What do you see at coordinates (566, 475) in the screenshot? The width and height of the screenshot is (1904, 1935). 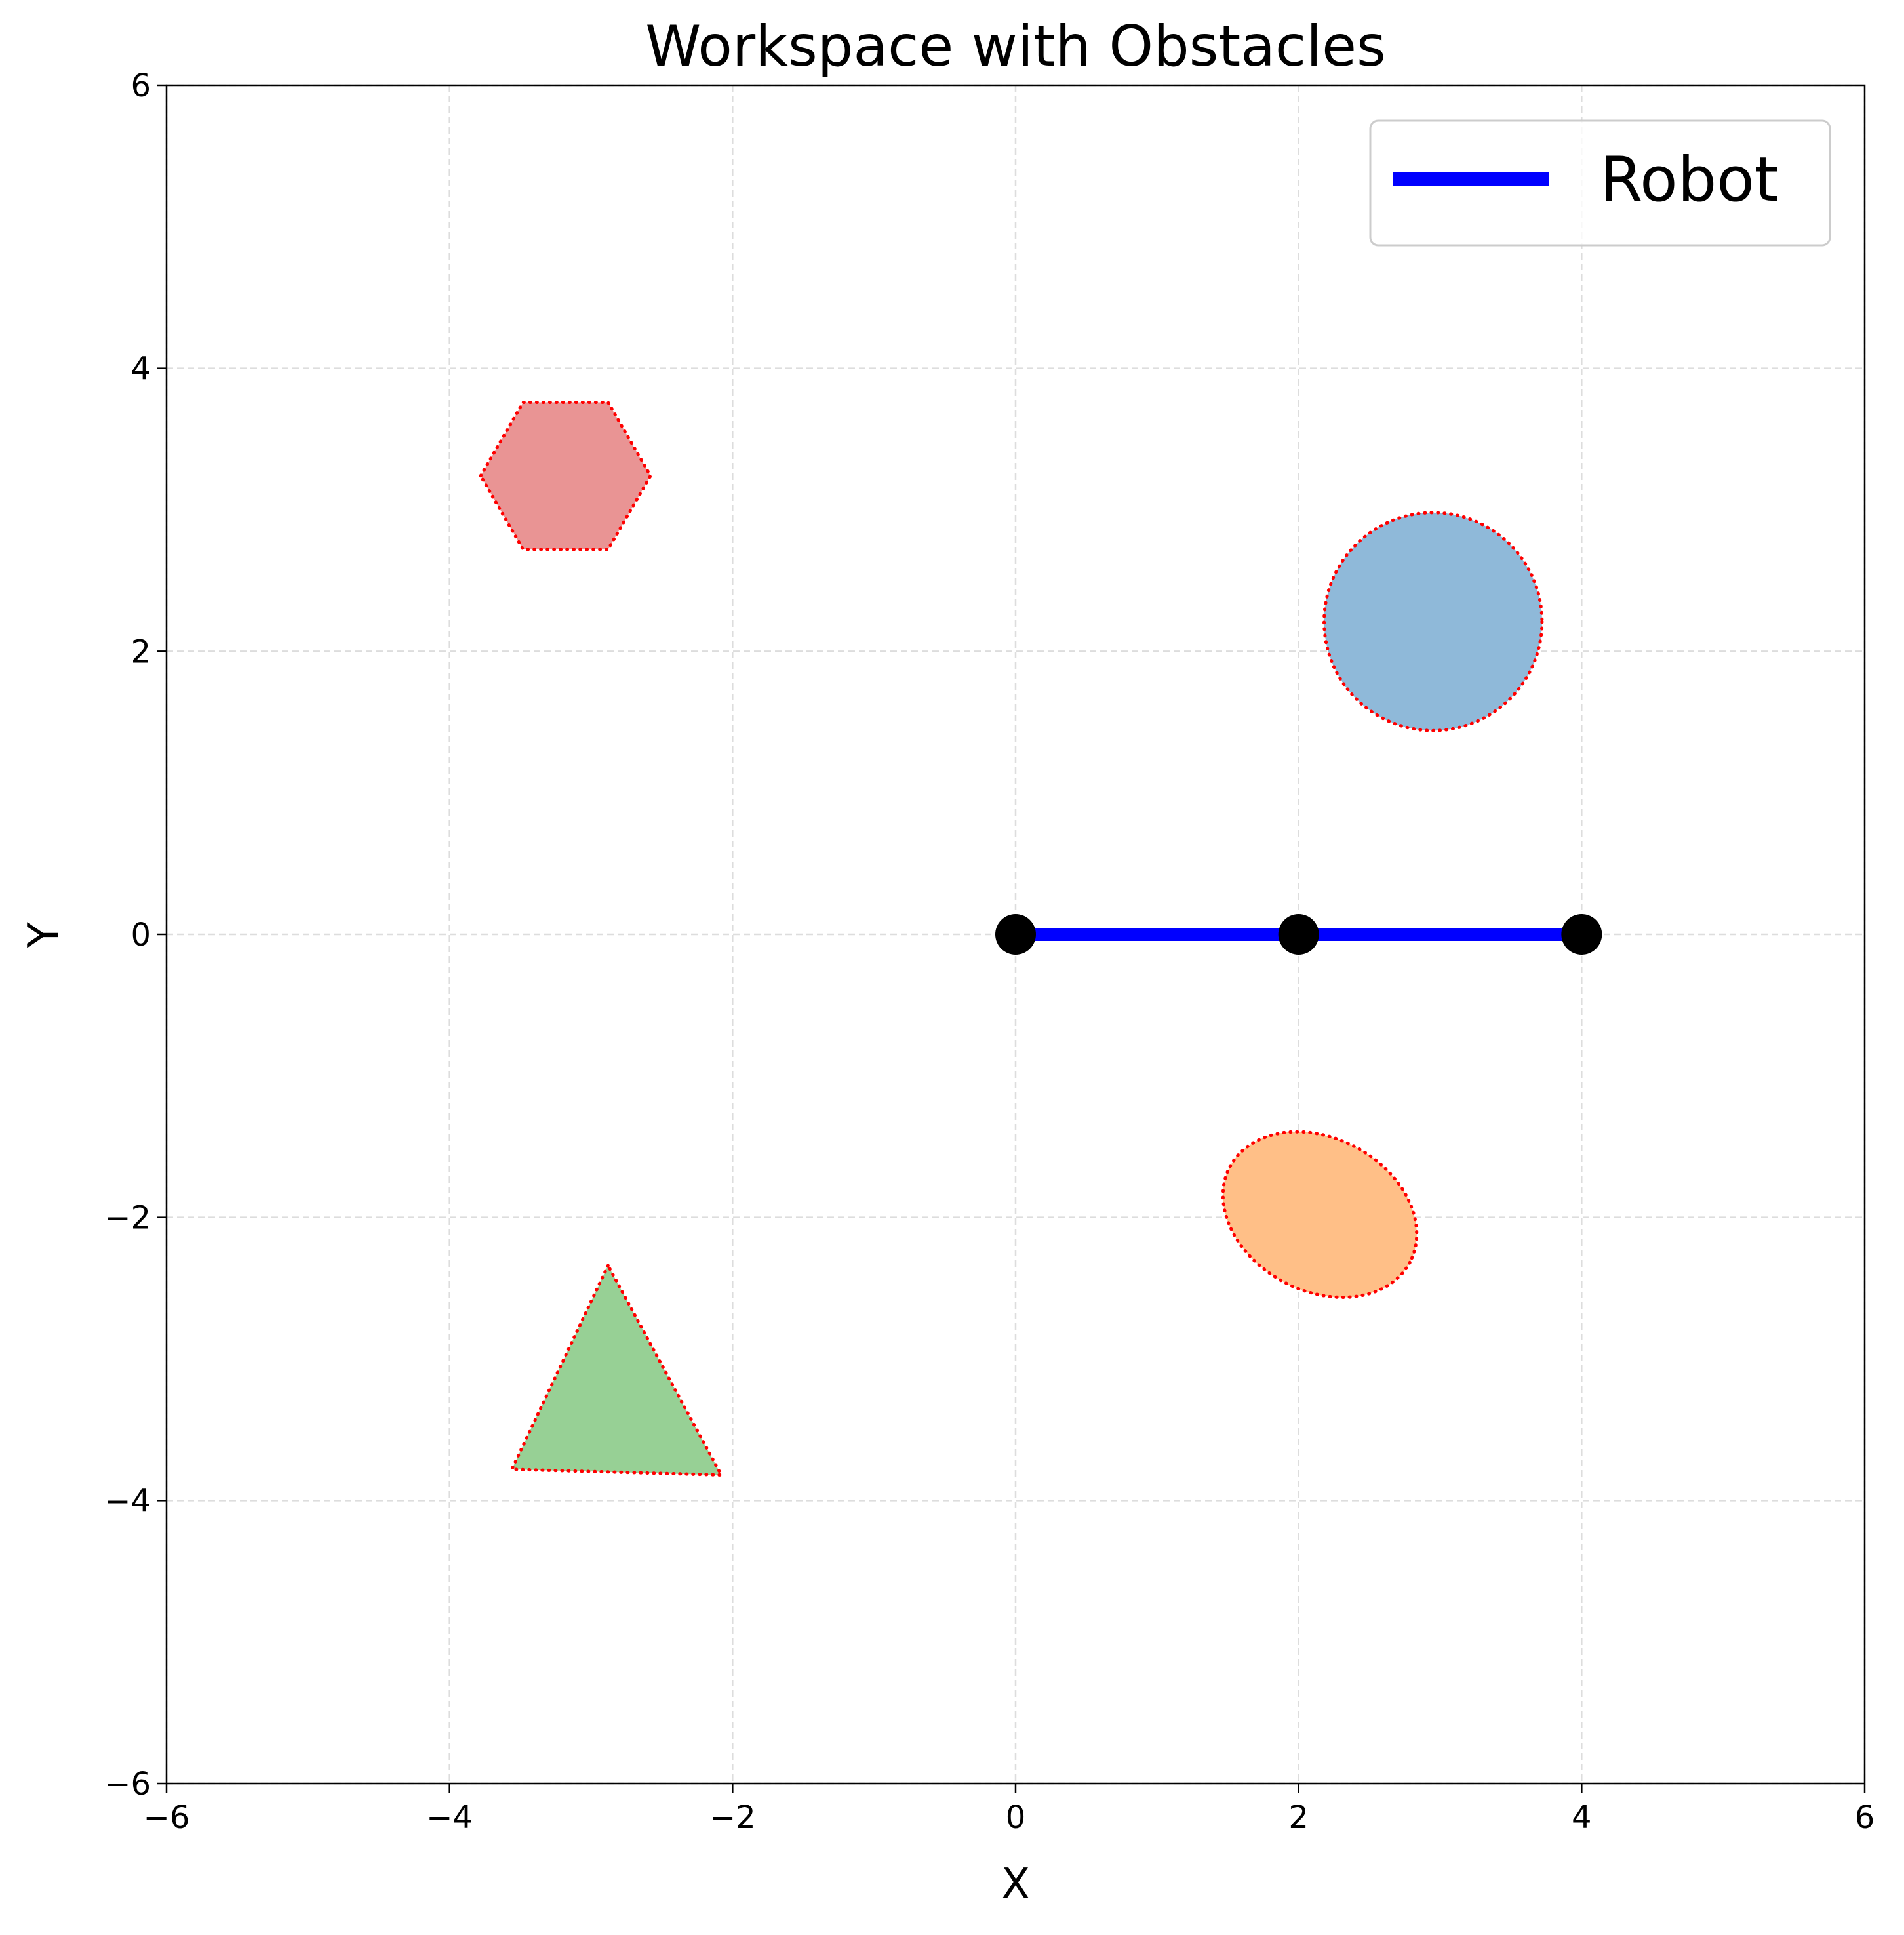 I see `obstacle-hexagon` at bounding box center [566, 475].